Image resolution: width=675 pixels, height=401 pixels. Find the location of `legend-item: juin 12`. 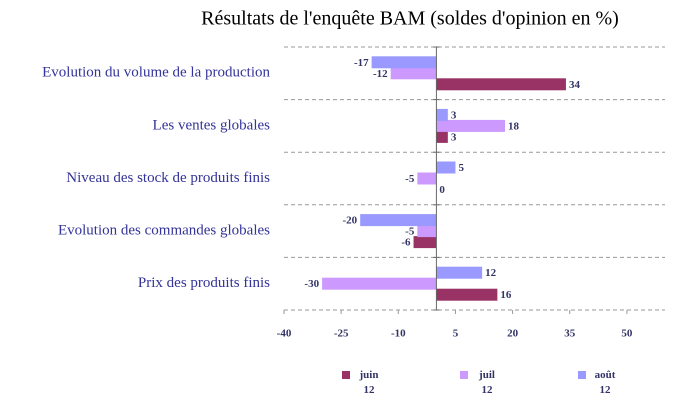

legend-item: juin 12 is located at coordinates (362, 383).